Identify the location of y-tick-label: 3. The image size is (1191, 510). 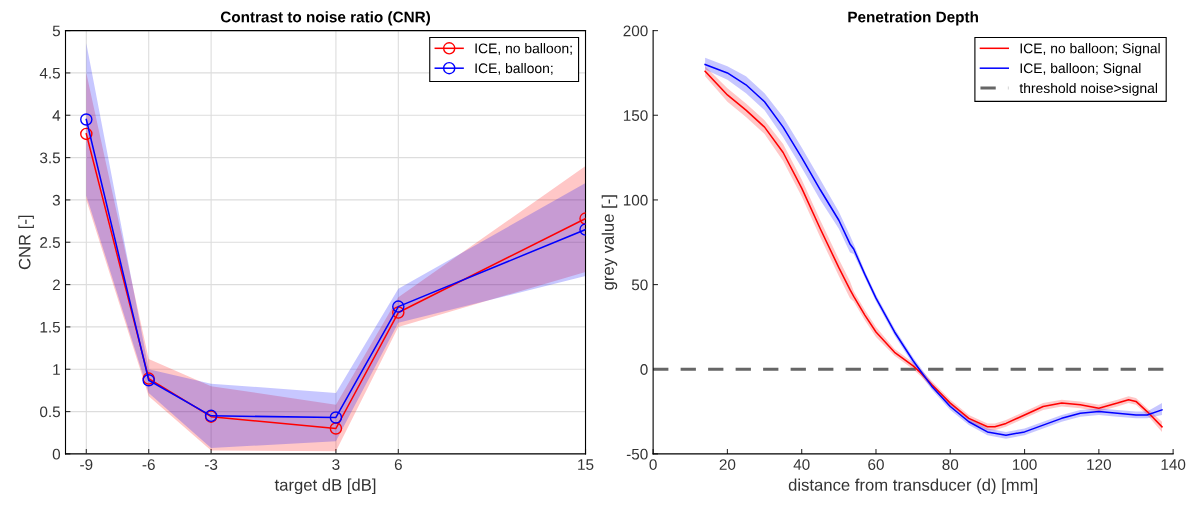
(56, 200).